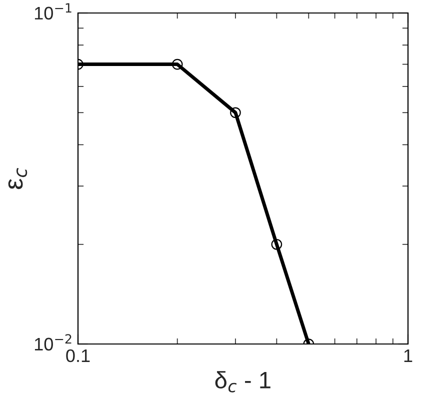  Describe the element at coordinates (53, 11) in the screenshot. I see `y-tick-label: 10$^{−1}$` at that location.